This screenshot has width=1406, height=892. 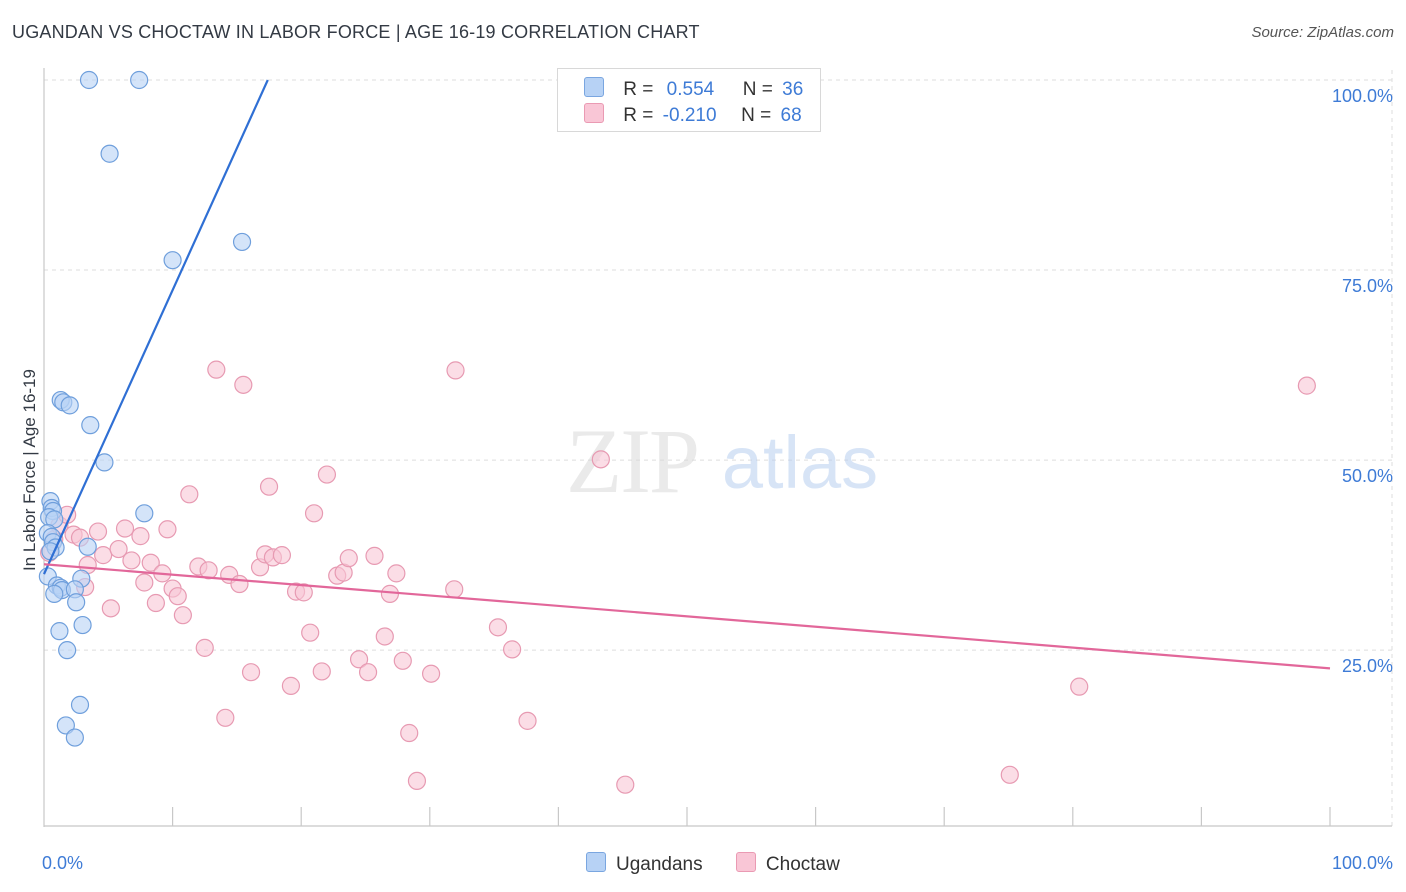 I want to click on x-tick-label: 100.0%, so click(x=1362, y=863).